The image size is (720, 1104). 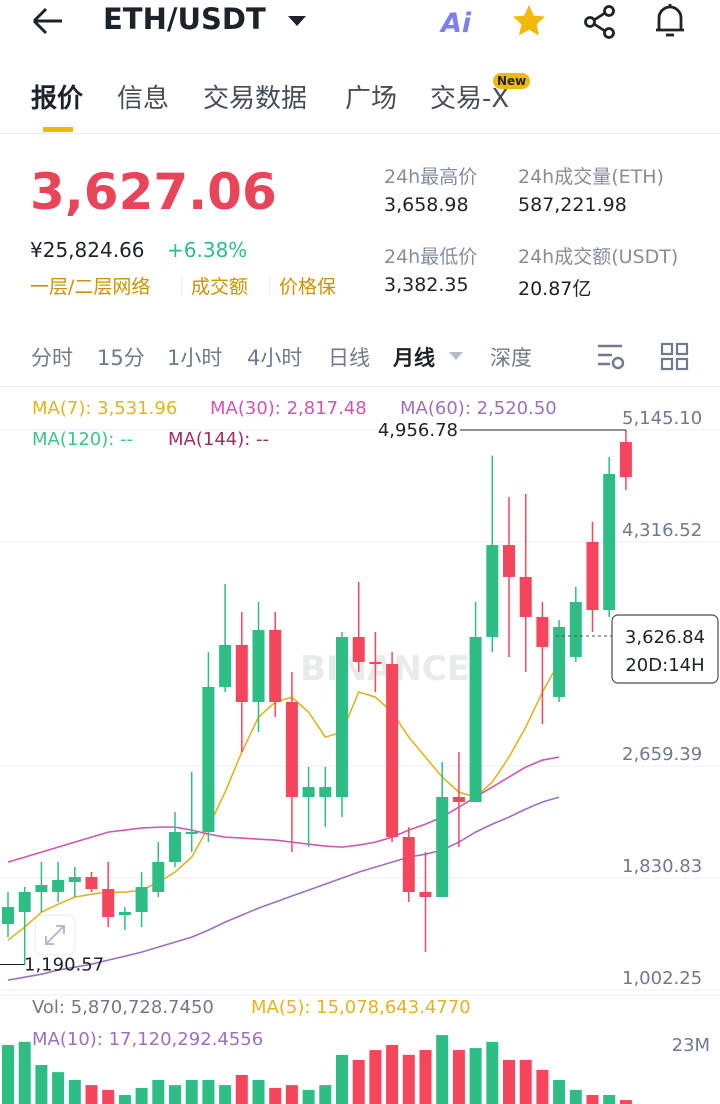 What do you see at coordinates (64, 965) in the screenshot?
I see `low-label: 1,190.57` at bounding box center [64, 965].